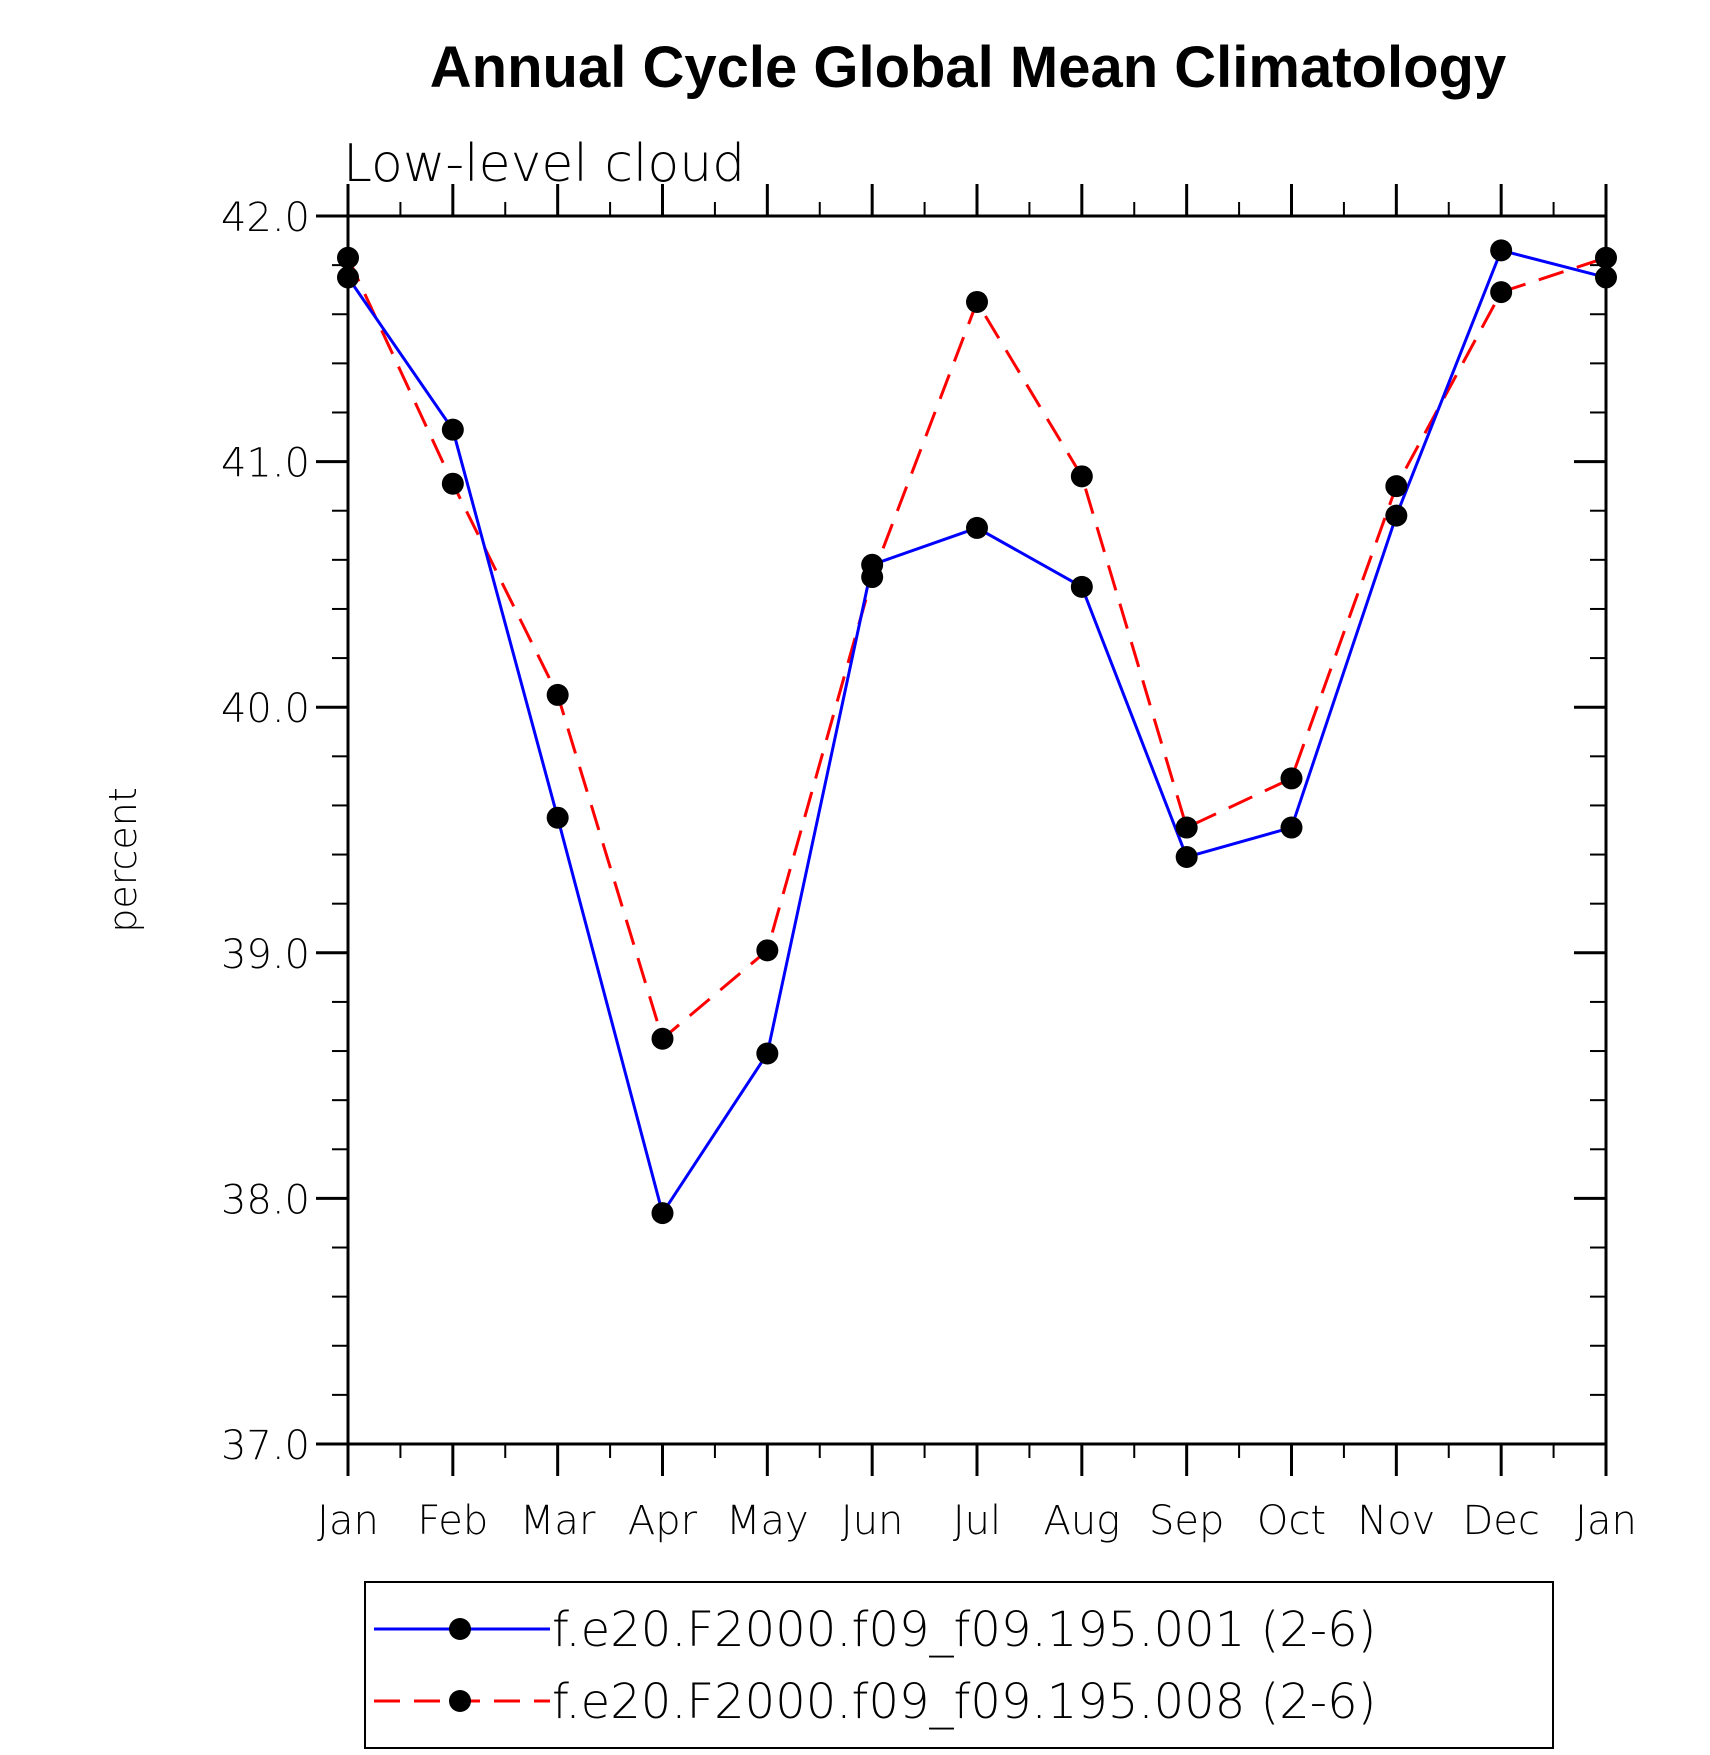 The width and height of the screenshot is (1710, 1755). I want to click on x-tick-label: Jun, so click(872, 1521).